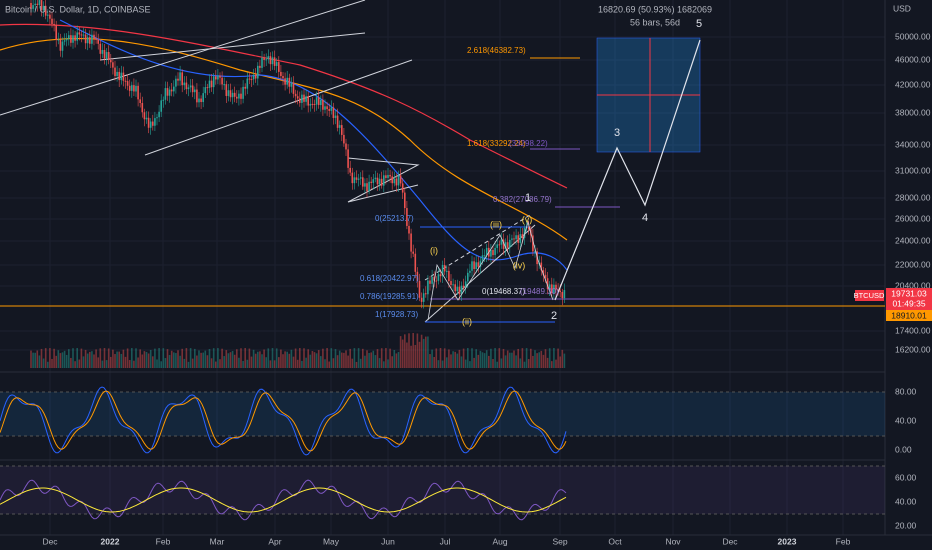 The width and height of the screenshot is (932, 550). I want to click on date-label: Feb, so click(163, 541).